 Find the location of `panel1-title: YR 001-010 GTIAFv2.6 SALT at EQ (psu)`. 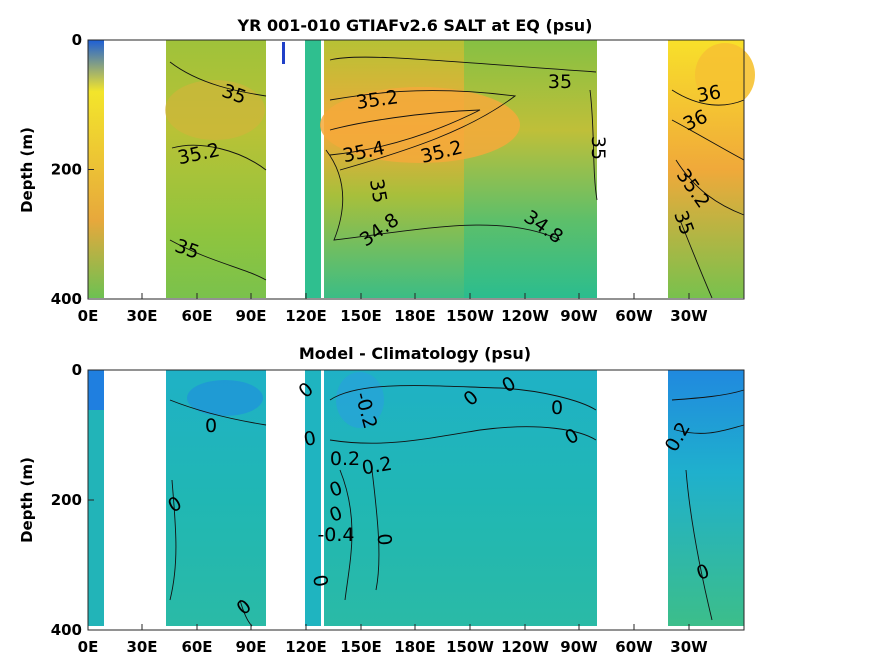

panel1-title: YR 001-010 GTIAFv2.6 SALT at EQ (psu) is located at coordinates (415, 25).